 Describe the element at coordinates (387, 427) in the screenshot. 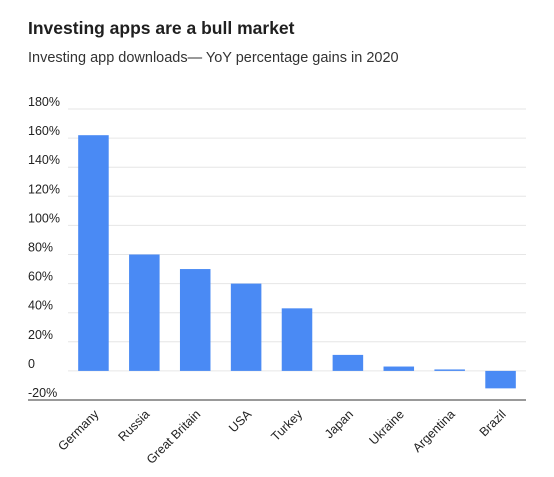

I see `x-tick-label: Ukraine` at that location.